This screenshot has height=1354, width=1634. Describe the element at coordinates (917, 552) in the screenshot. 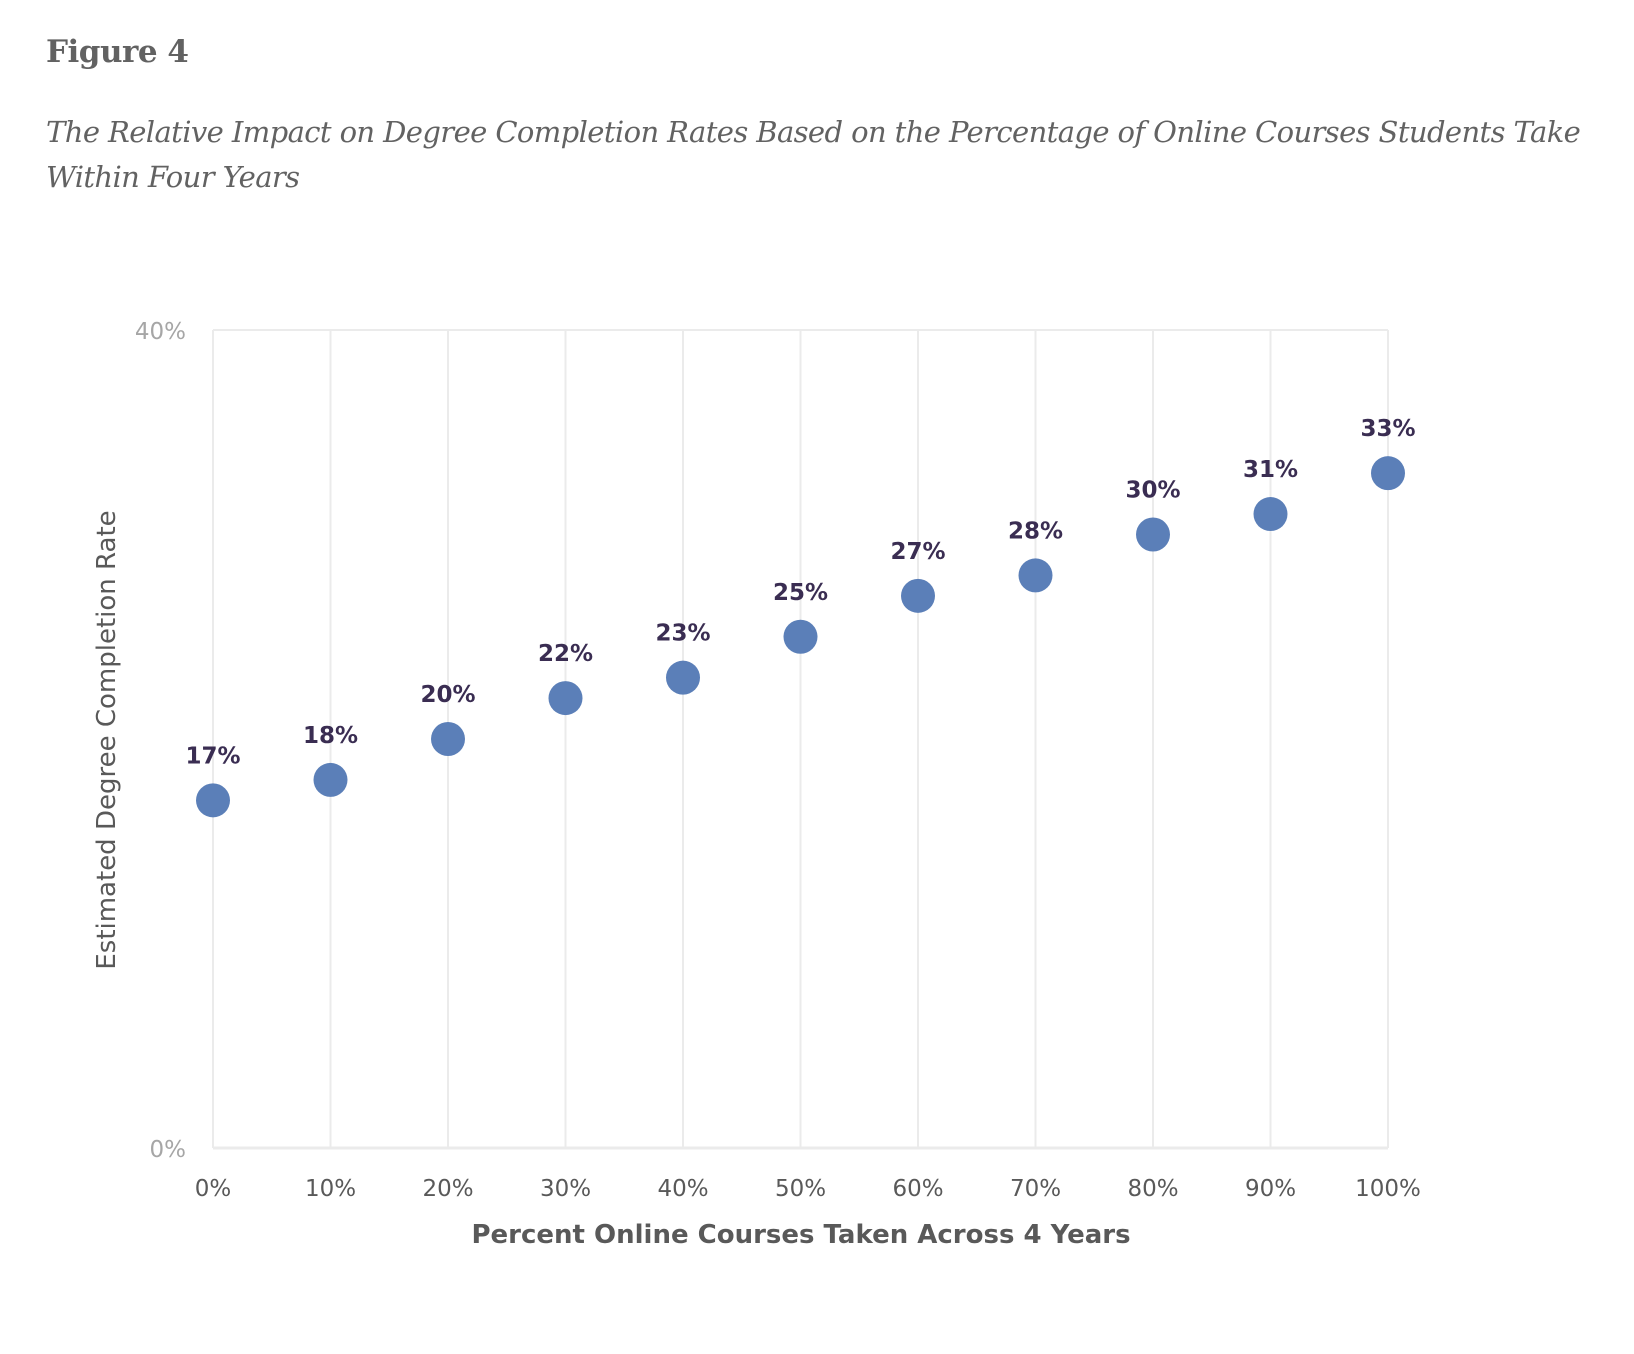

I see `data-label: 27%` at that location.